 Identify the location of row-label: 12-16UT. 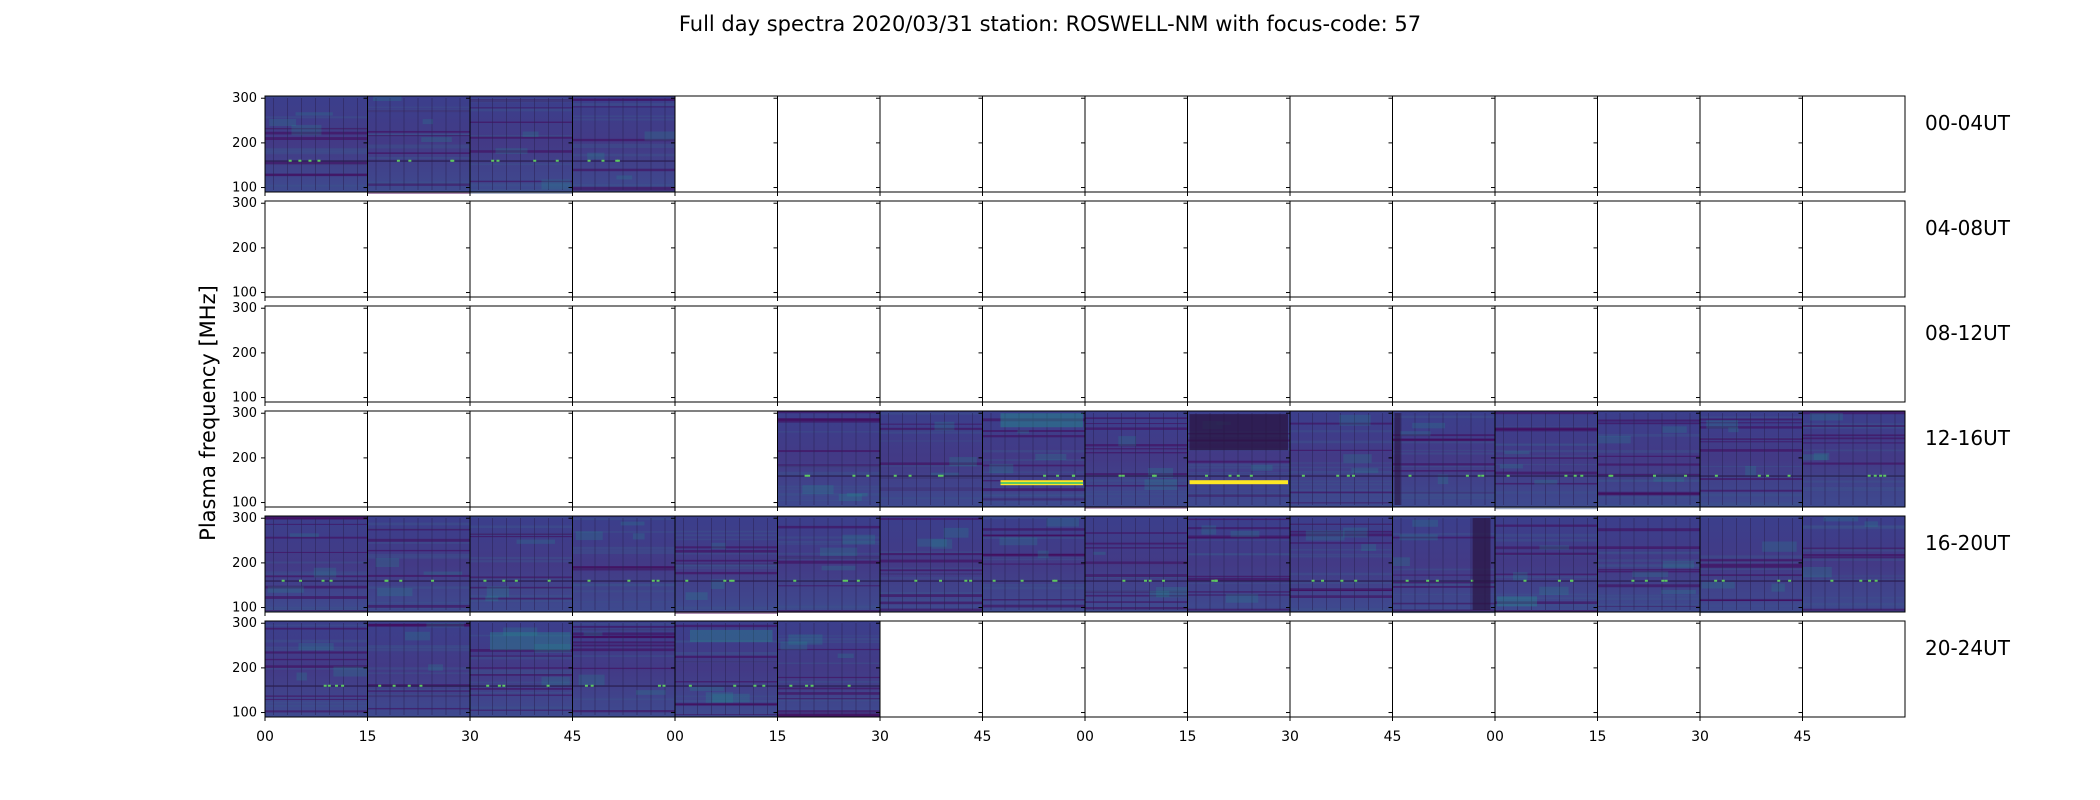
(1968, 438).